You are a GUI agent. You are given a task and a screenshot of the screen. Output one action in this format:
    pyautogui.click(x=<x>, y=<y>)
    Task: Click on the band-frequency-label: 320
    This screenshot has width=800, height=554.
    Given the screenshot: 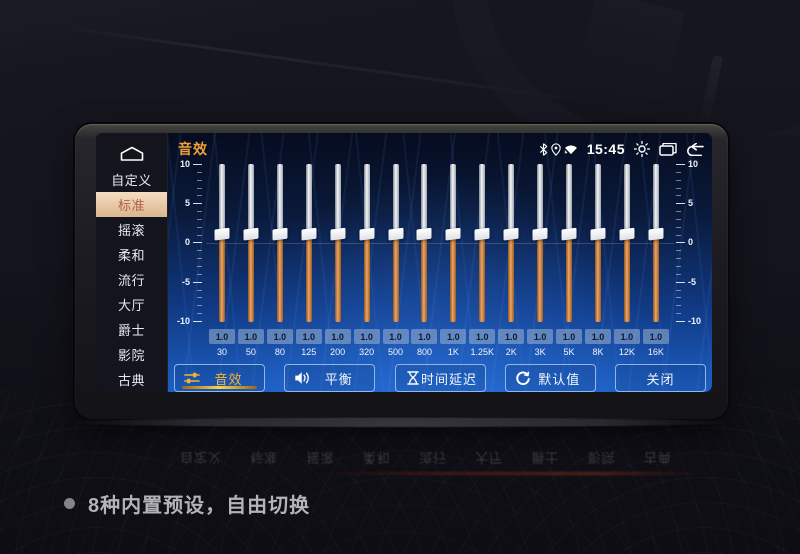 What is the action you would take?
    pyautogui.click(x=367, y=352)
    